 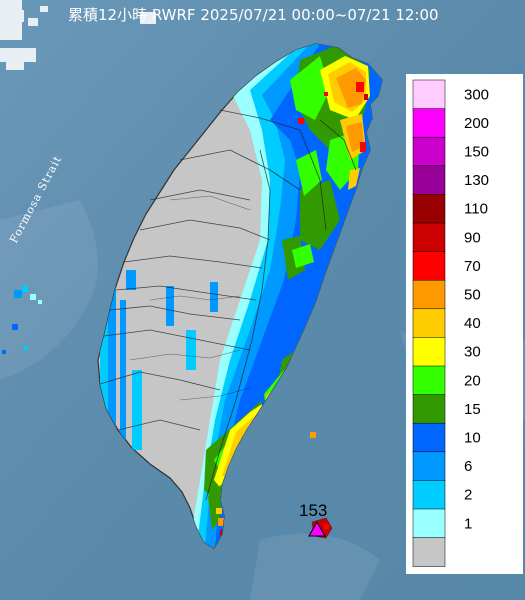 I want to click on legend-label: 1, so click(x=468, y=523).